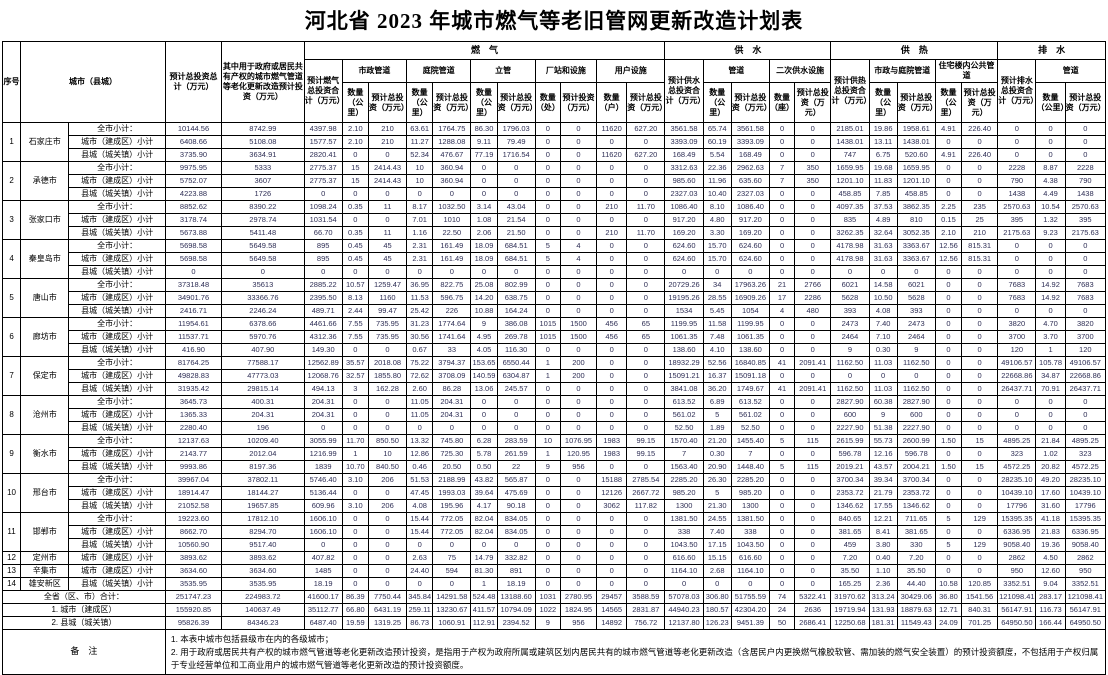 This screenshot has height=675, width=1108. What do you see at coordinates (717, 493) in the screenshot?
I see `value-cell: 5` at bounding box center [717, 493].